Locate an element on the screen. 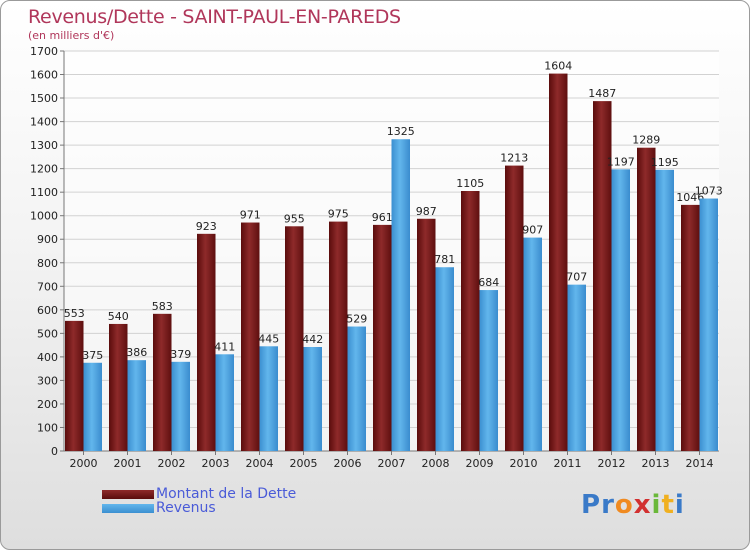 This screenshot has width=750, height=550. revenue-value-label: 442 is located at coordinates (312, 339).